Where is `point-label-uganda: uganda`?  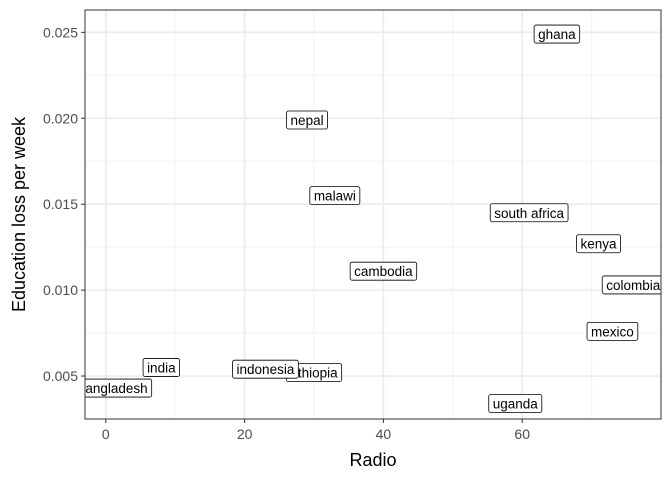 point-label-uganda: uganda is located at coordinates (515, 403).